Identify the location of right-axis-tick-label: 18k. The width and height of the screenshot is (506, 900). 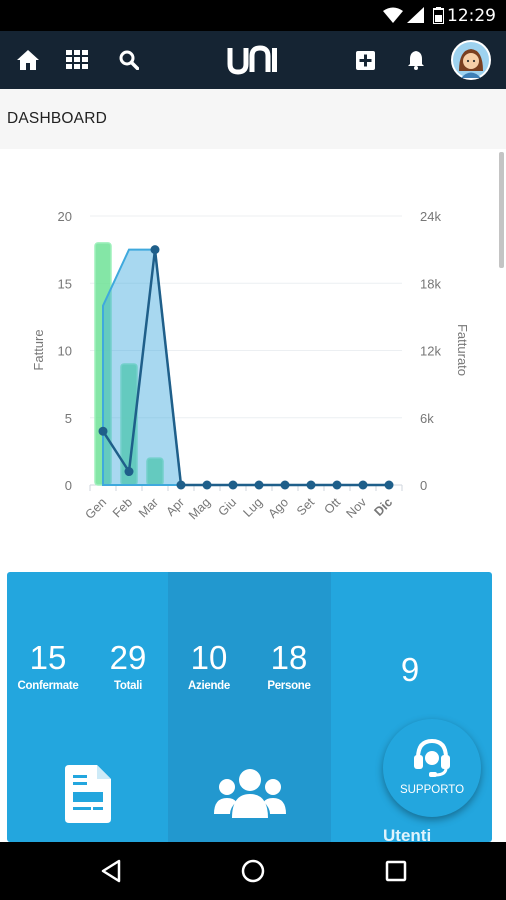
(430, 283).